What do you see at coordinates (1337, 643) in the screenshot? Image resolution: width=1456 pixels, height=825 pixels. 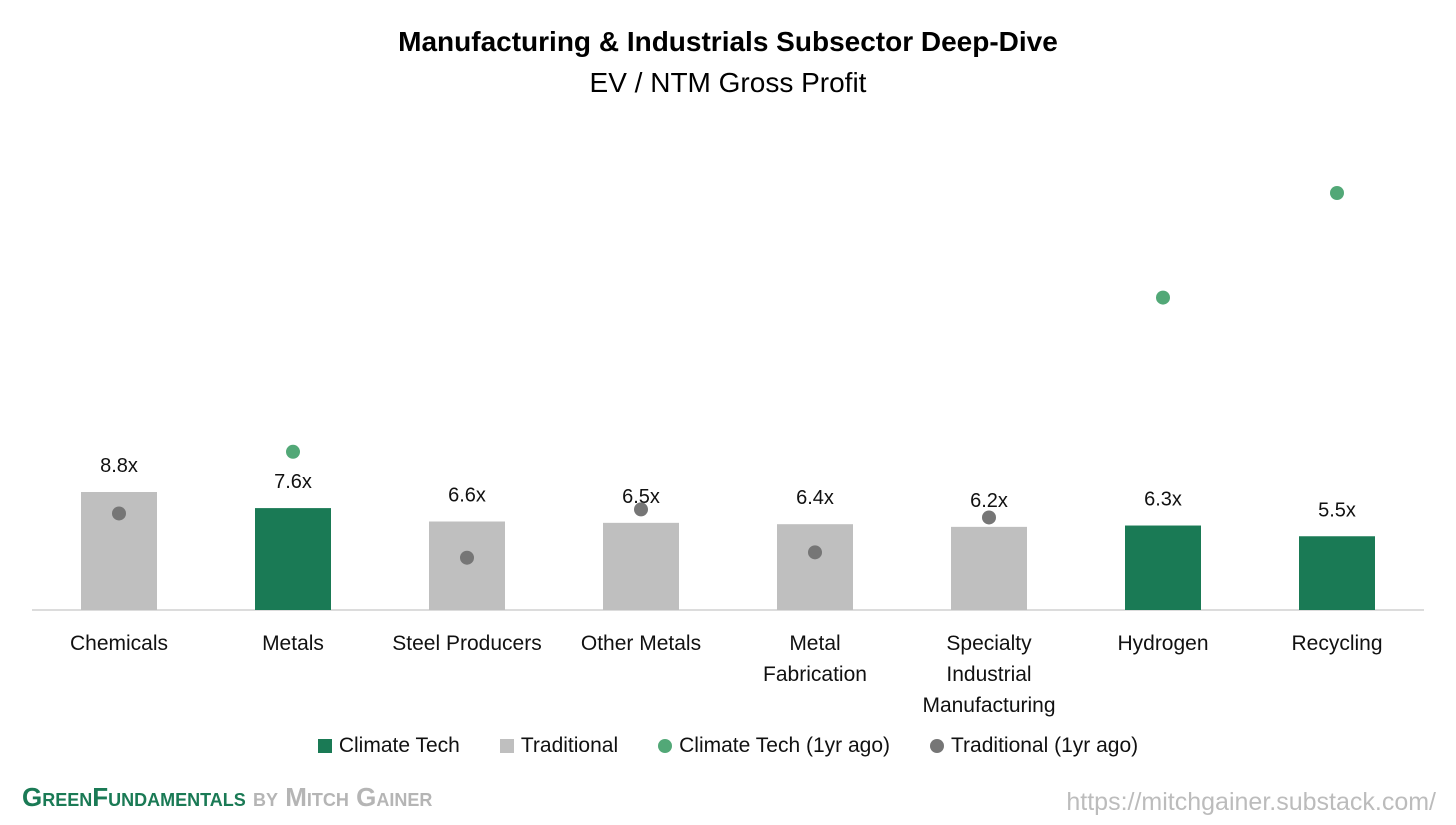 I see `x-tick-label: Recycling` at bounding box center [1337, 643].